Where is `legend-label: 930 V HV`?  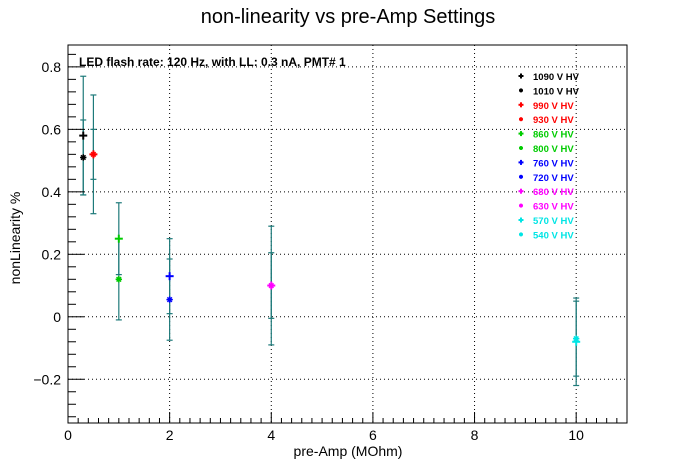
legend-label: 930 V HV is located at coordinates (553, 120).